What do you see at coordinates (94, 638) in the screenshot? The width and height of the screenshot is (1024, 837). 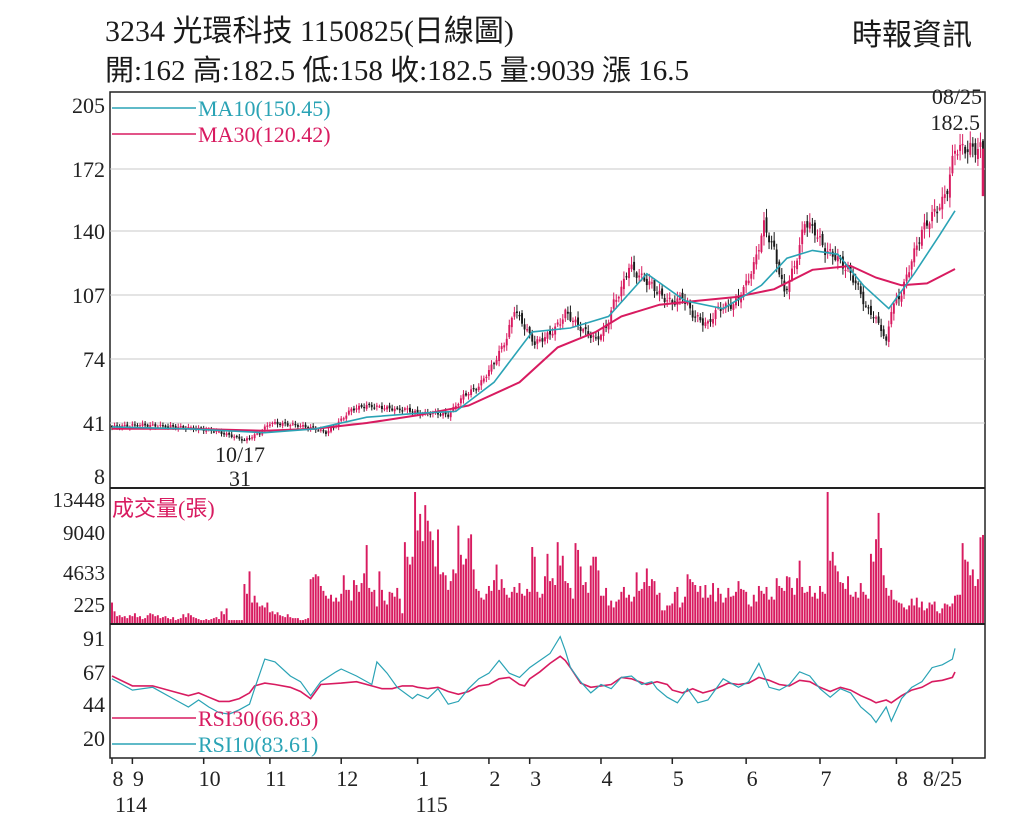 I see `rsi-tick-label: 91` at bounding box center [94, 638].